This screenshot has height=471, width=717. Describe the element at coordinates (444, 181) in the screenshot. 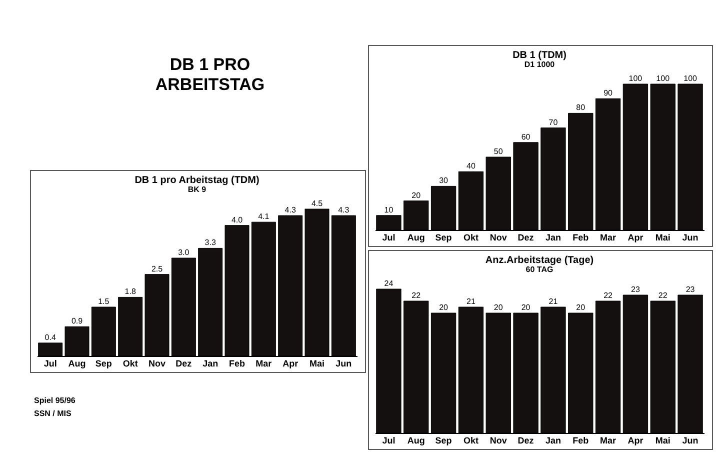

I see `data-label: 30` at that location.